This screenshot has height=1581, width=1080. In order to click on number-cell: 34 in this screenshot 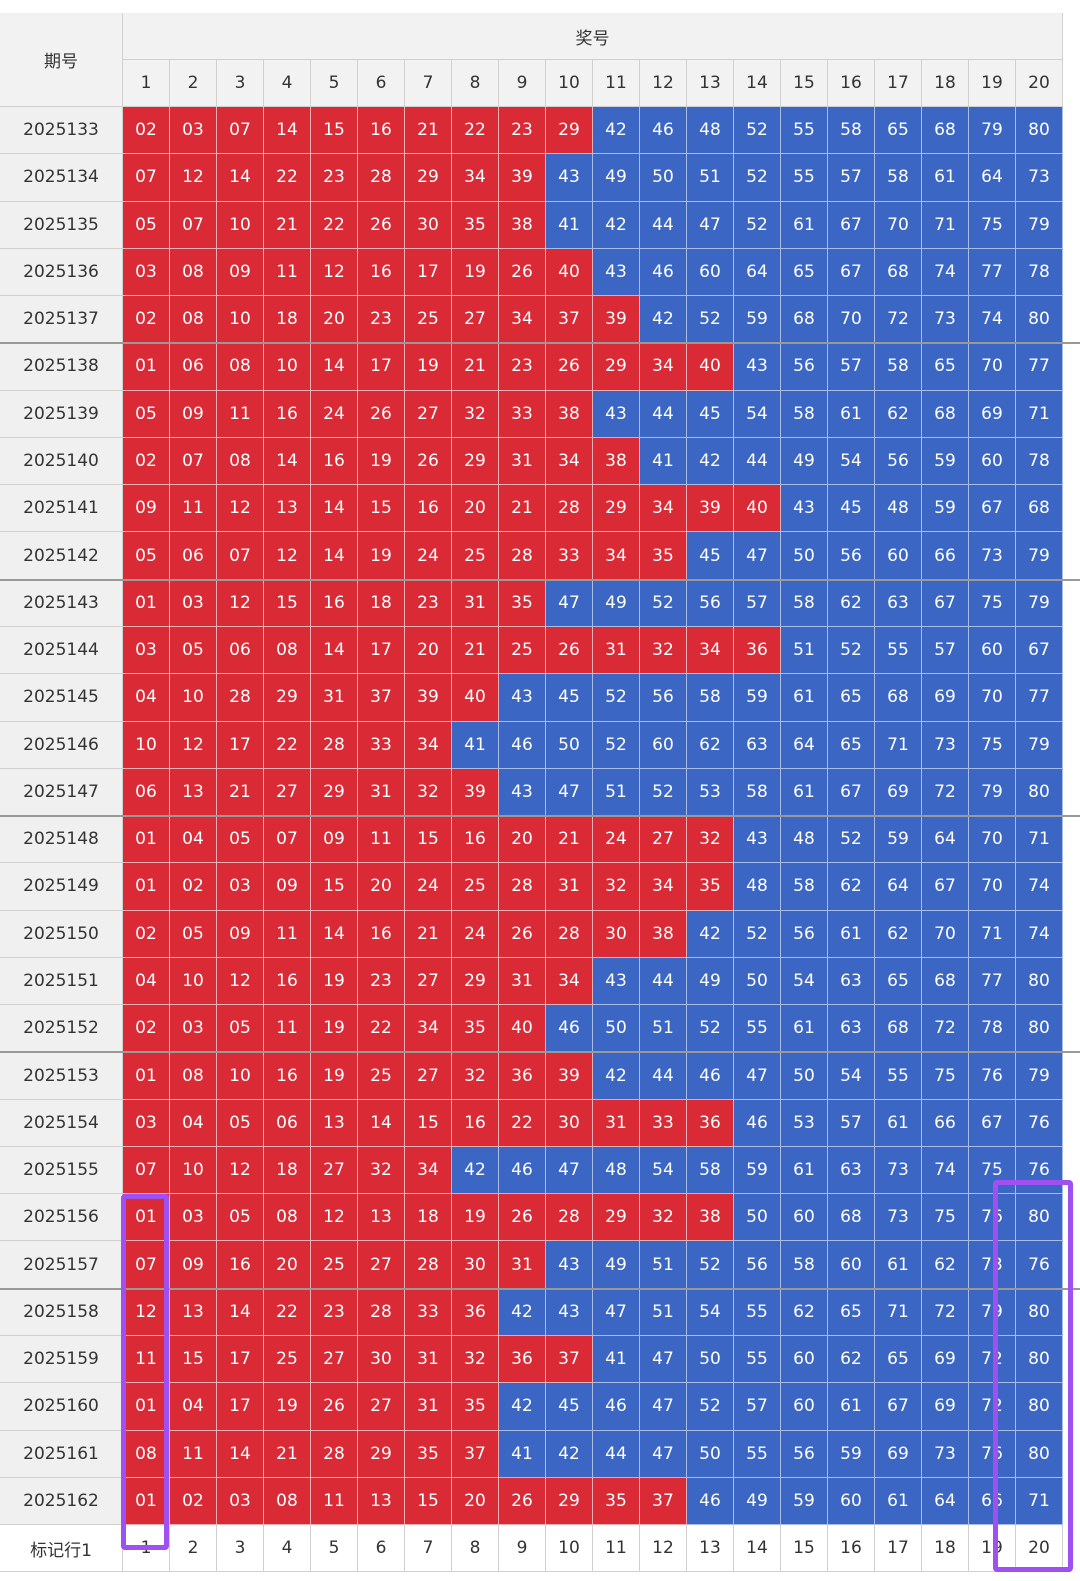, I will do `click(569, 461)`.